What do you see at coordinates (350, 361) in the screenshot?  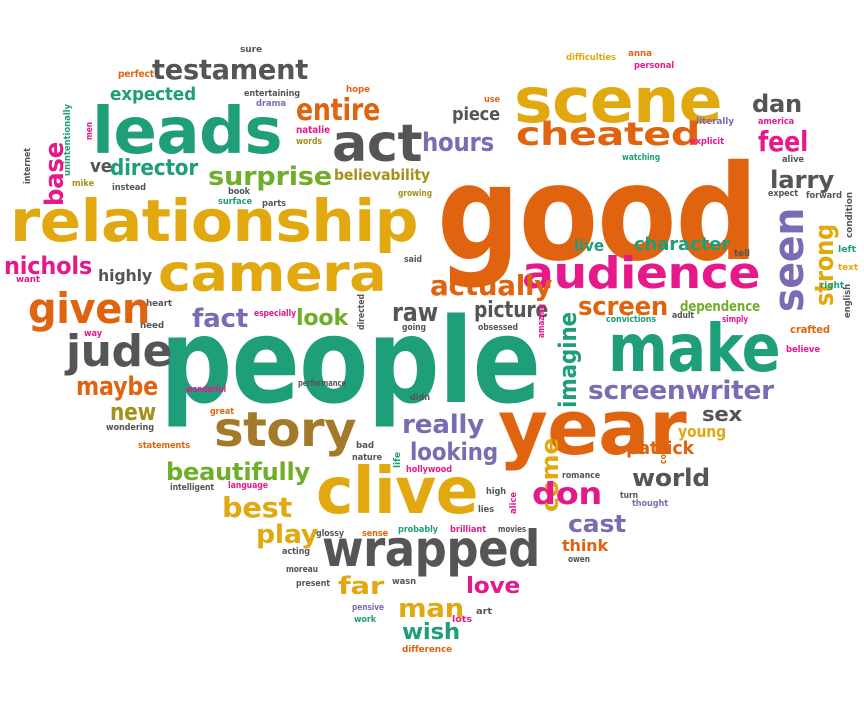 I see `word-people: people` at bounding box center [350, 361].